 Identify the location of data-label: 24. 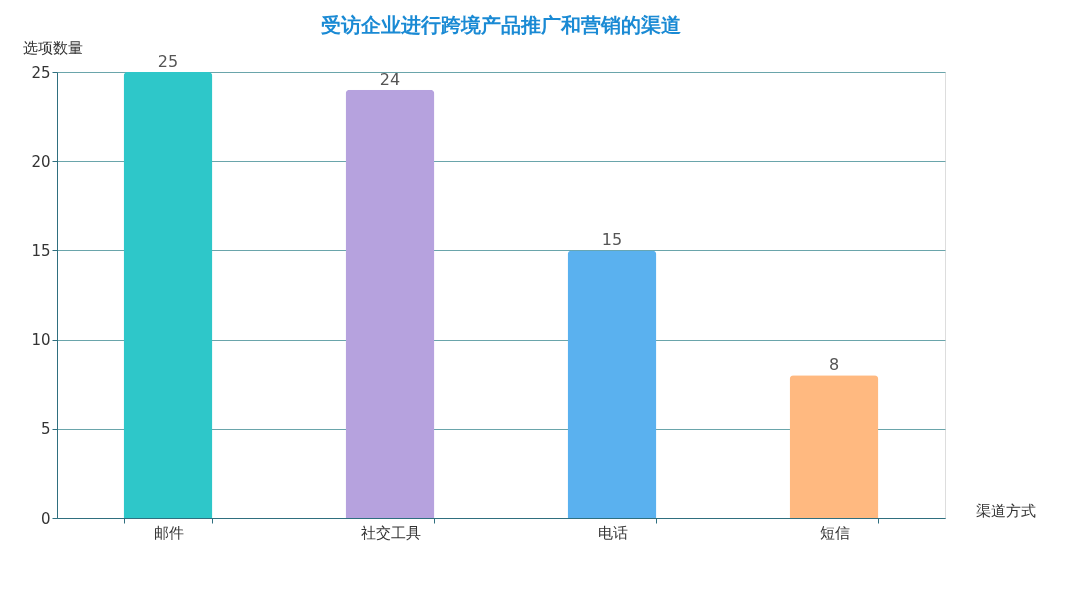
(390, 79).